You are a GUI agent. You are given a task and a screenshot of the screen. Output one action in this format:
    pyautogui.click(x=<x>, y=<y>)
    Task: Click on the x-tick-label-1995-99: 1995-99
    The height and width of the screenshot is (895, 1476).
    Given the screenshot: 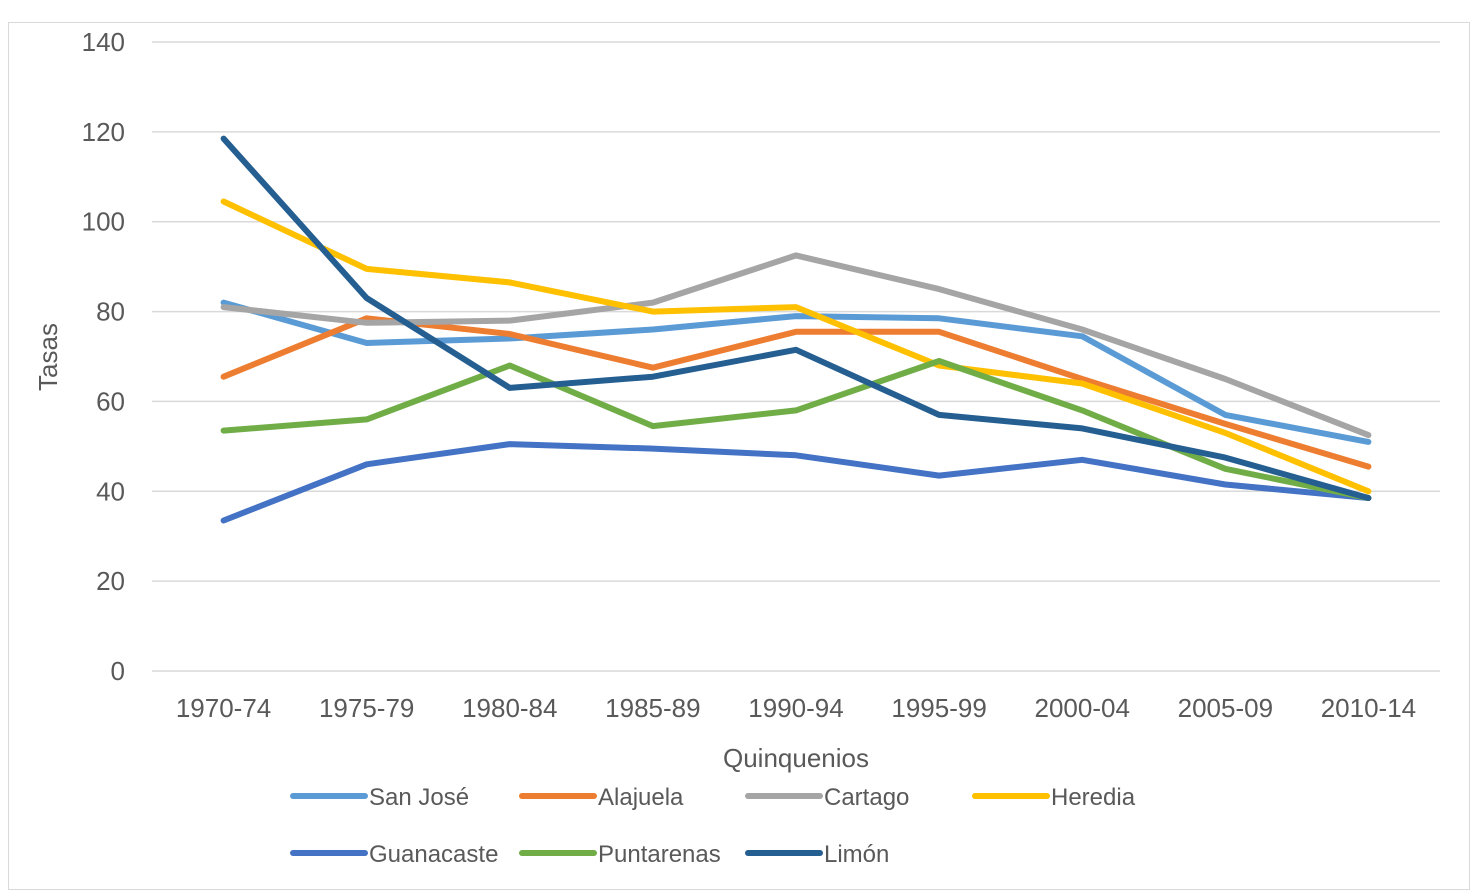 What is the action you would take?
    pyautogui.click(x=938, y=708)
    